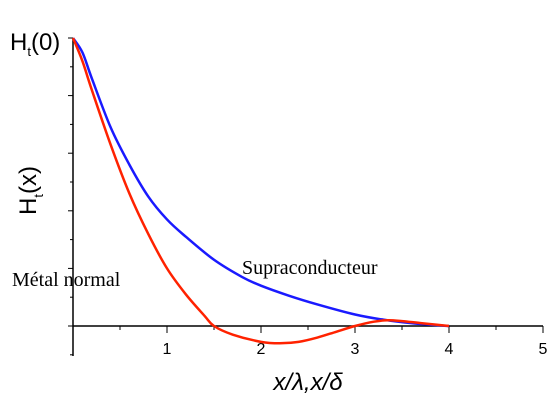 The width and height of the screenshot is (549, 402). Describe the element at coordinates (543, 349) in the screenshot. I see `x-tick-label: 5` at that location.